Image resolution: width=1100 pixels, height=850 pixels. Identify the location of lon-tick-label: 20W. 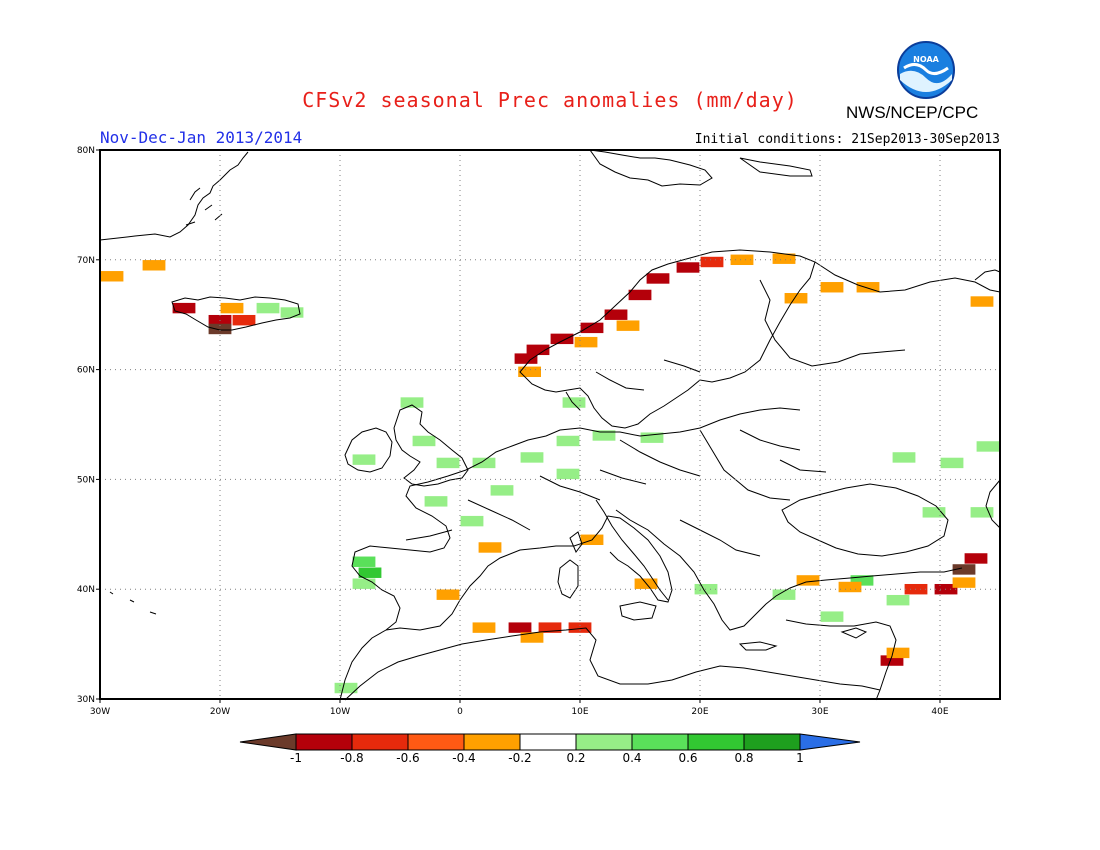
(220, 712).